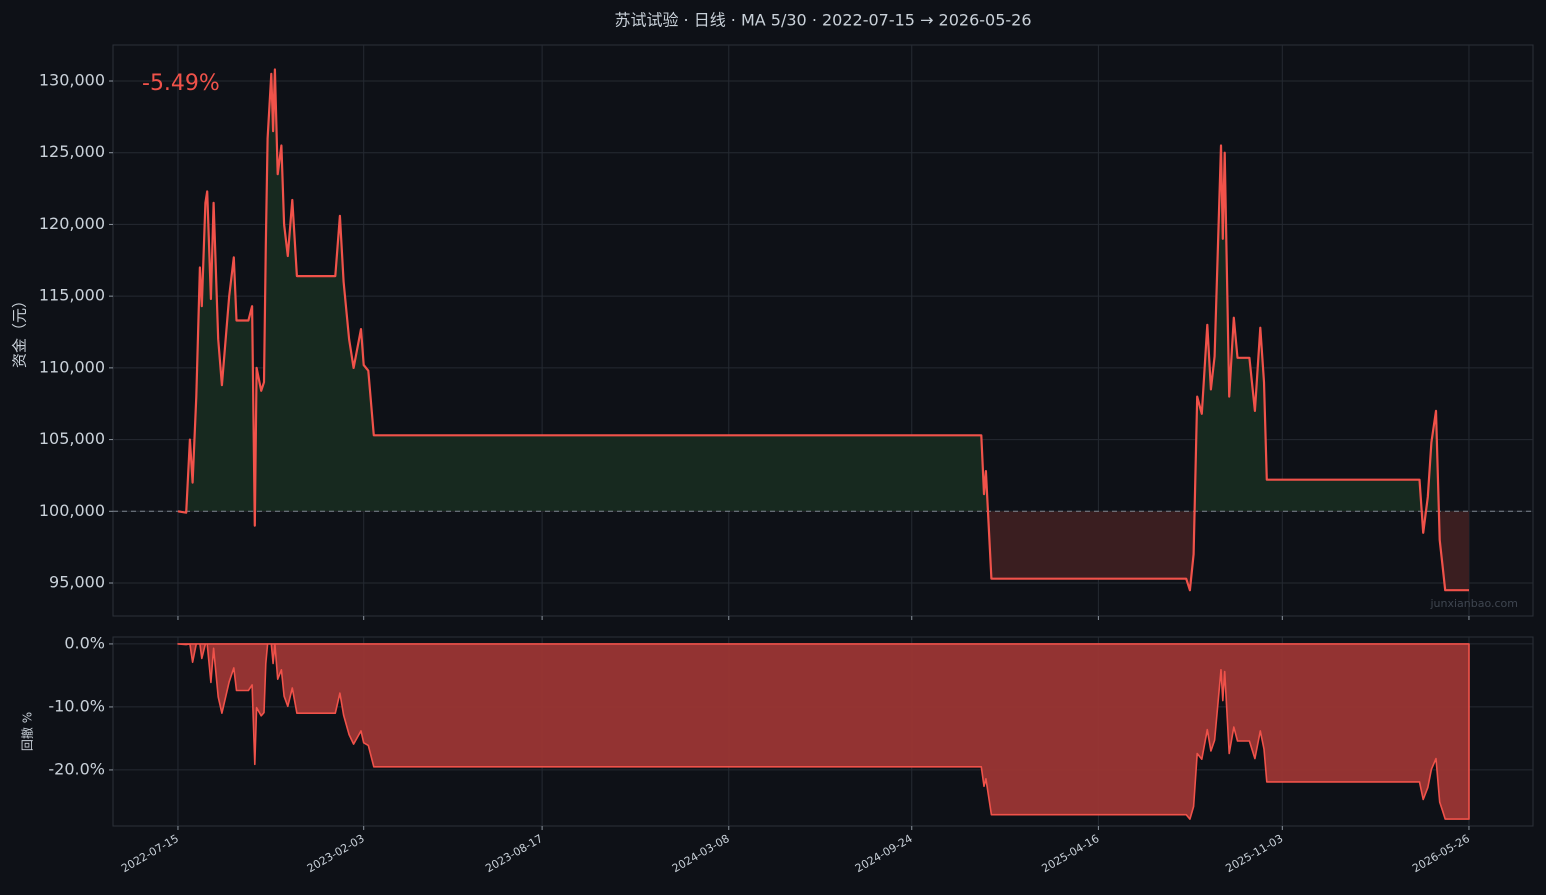  I want to click on y-tick-label: -10.0%, so click(76, 705).